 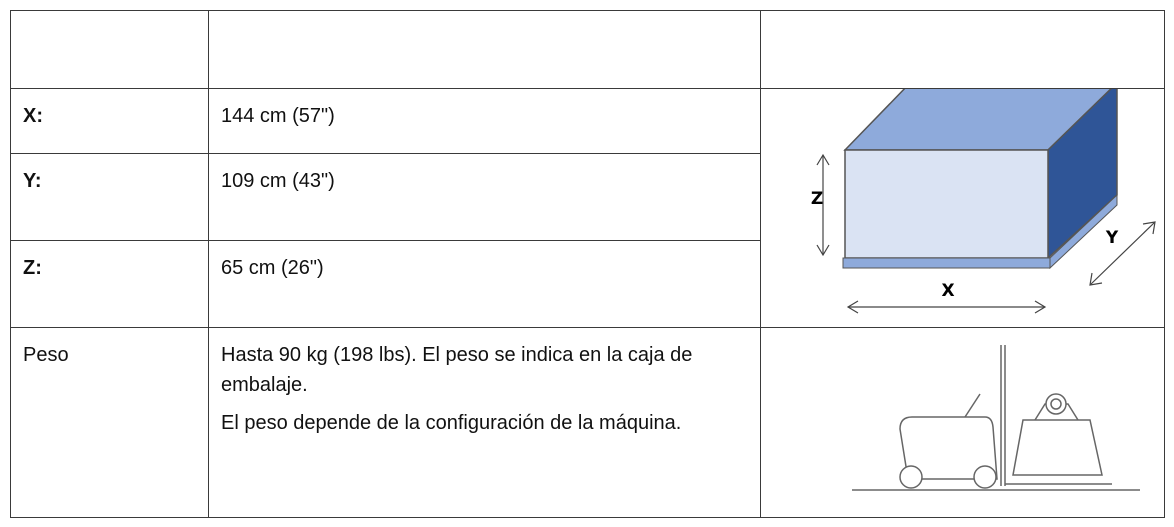 I want to click on box-diagram: Z X Y, so click(x=983, y=201).